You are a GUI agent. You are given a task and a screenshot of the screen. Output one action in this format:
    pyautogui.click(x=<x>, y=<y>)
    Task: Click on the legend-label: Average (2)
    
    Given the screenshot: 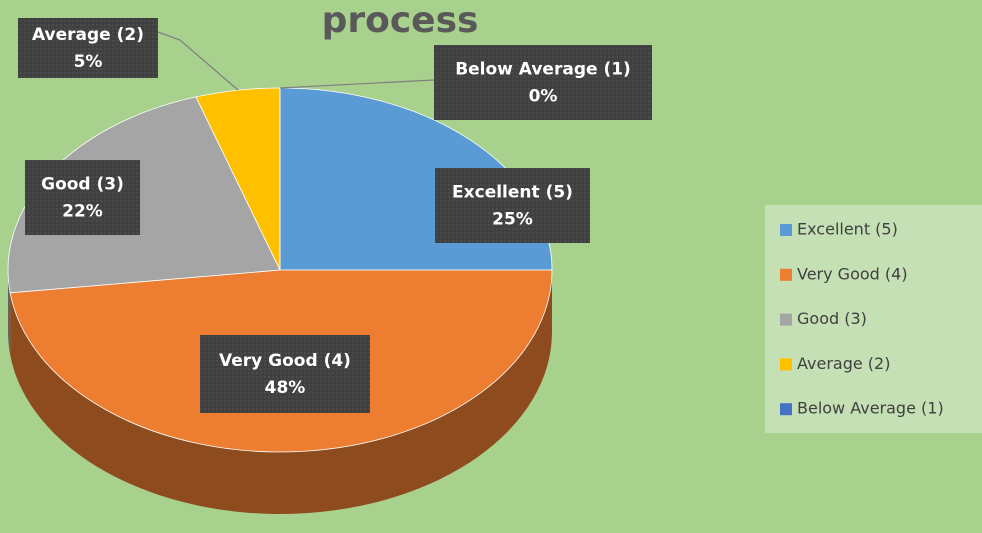 What is the action you would take?
    pyautogui.click(x=843, y=363)
    